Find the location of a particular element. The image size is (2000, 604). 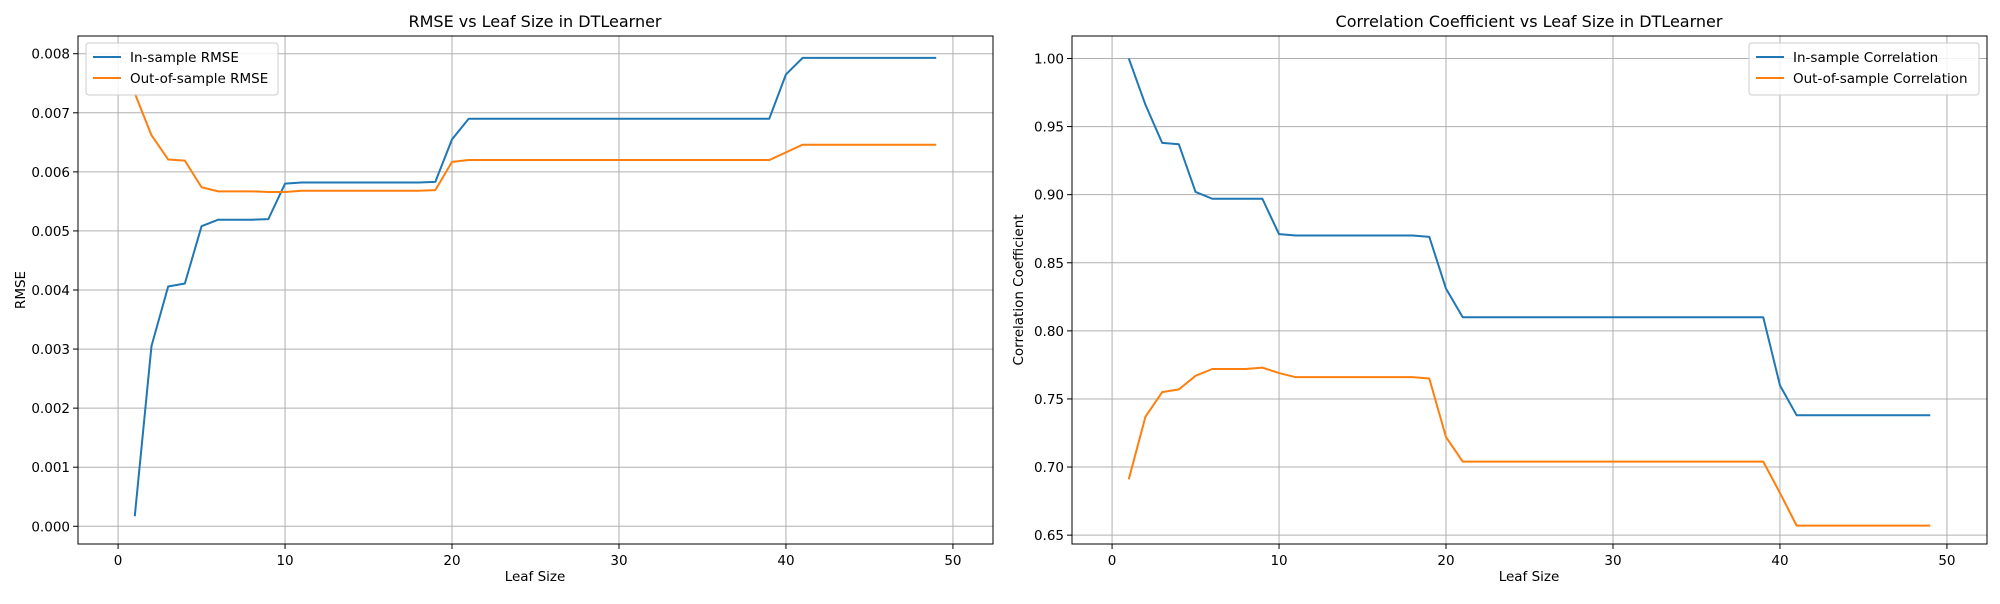

y-tick-label: 0.007 is located at coordinates (50, 114).